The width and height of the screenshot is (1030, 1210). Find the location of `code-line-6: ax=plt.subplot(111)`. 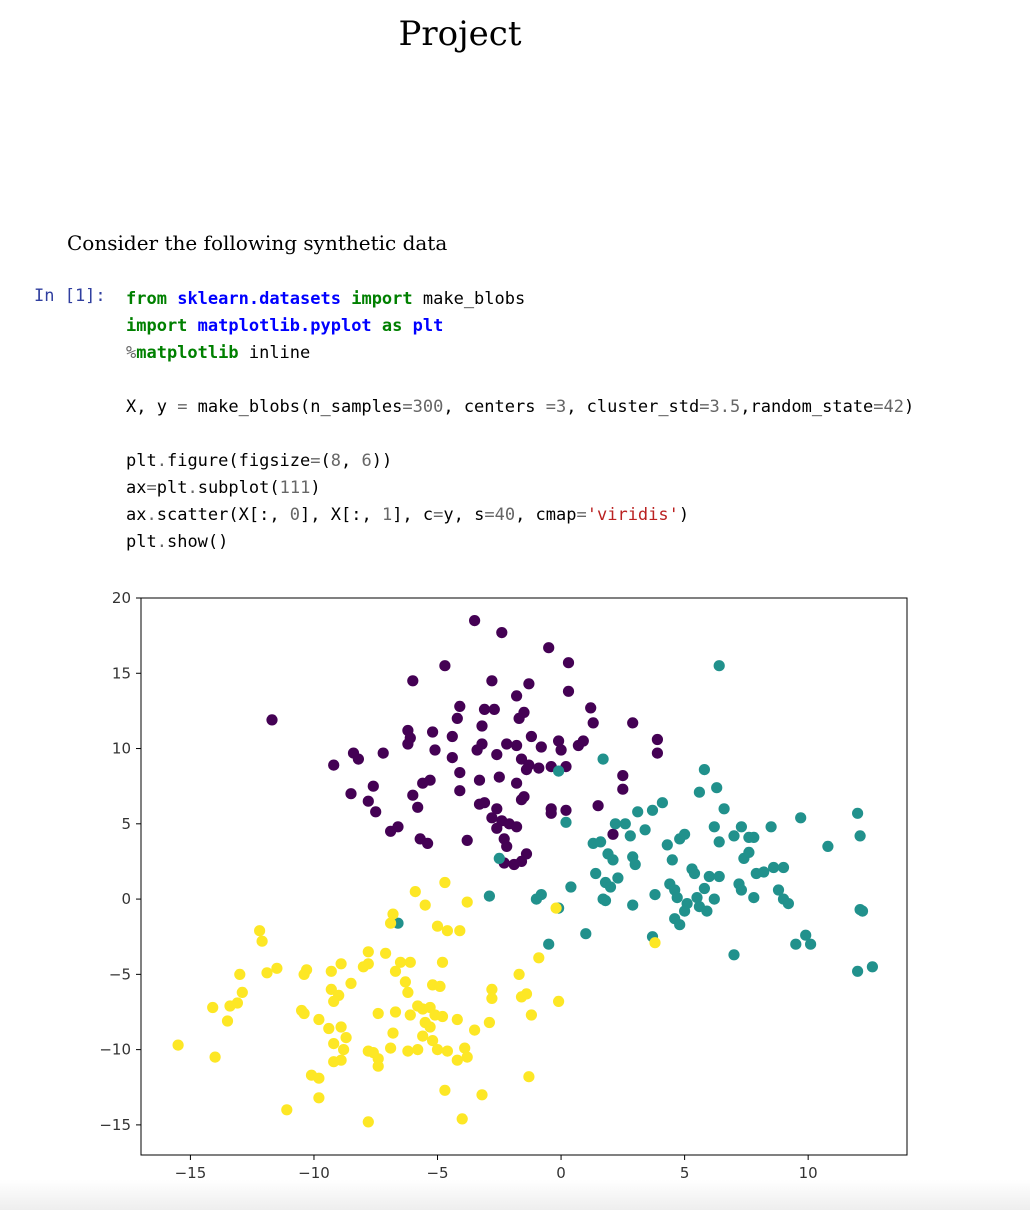

code-line-6: ax=plt.subplot(111) is located at coordinates (223, 488).